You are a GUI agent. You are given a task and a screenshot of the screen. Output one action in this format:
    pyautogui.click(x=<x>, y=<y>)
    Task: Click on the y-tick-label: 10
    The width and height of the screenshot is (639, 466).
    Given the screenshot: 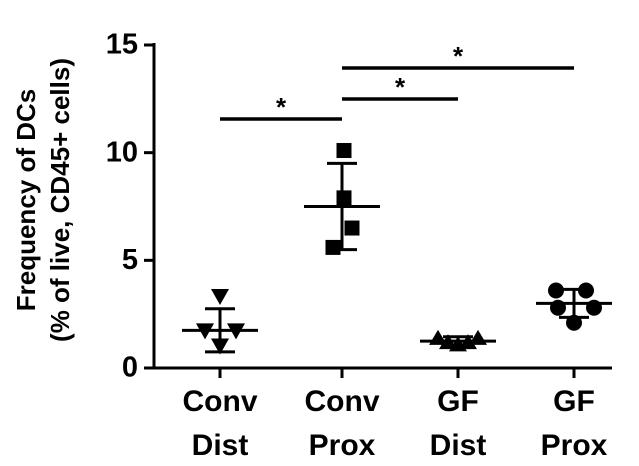 What is the action you would take?
    pyautogui.click(x=122, y=152)
    